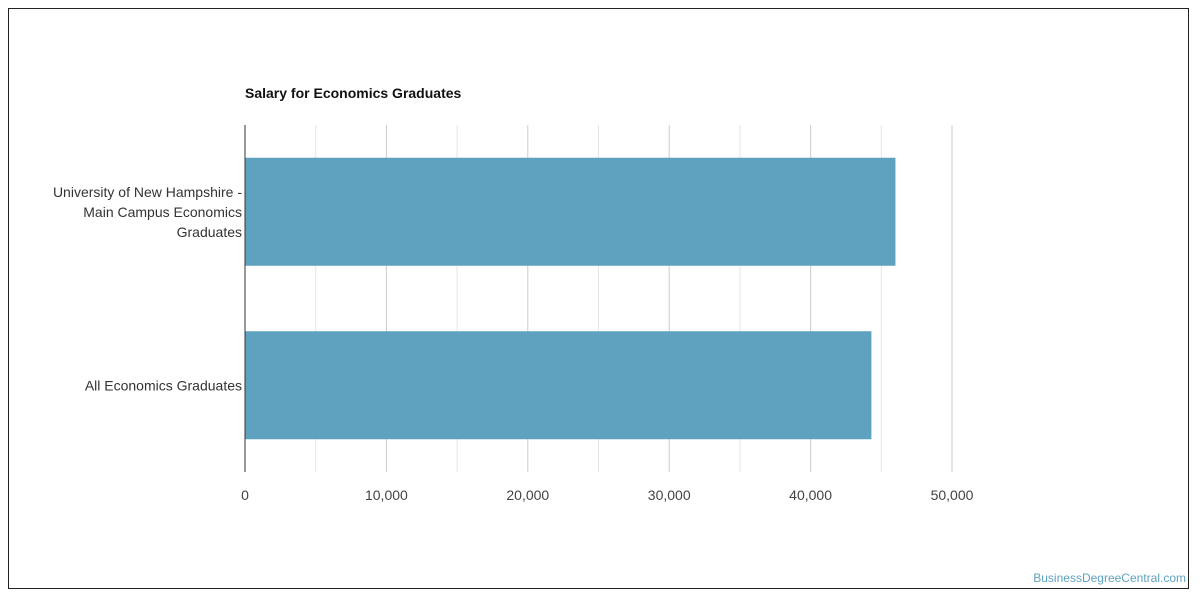  I want to click on x-tick-label: 50,000, so click(952, 495).